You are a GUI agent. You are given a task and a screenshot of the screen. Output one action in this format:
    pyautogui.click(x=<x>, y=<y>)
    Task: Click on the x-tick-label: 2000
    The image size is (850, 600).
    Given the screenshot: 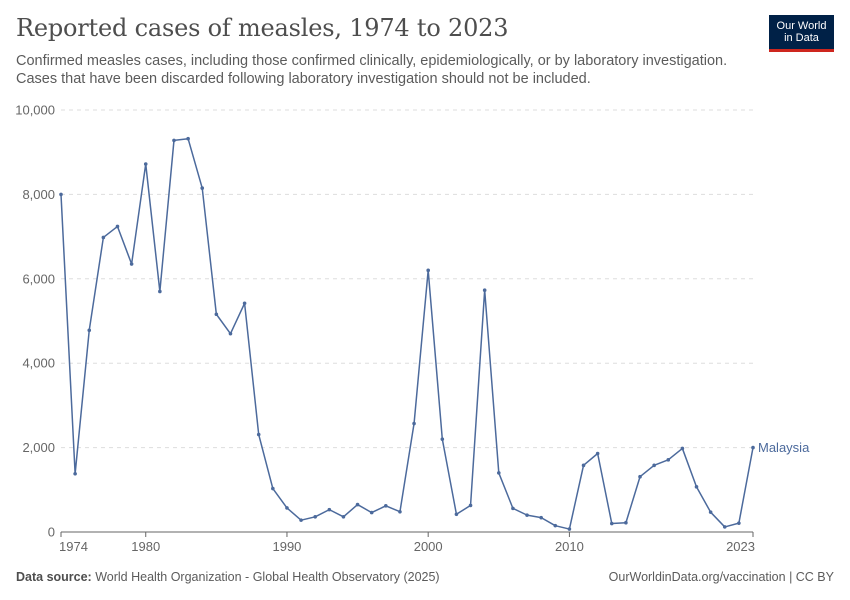 What is the action you would take?
    pyautogui.click(x=428, y=546)
    